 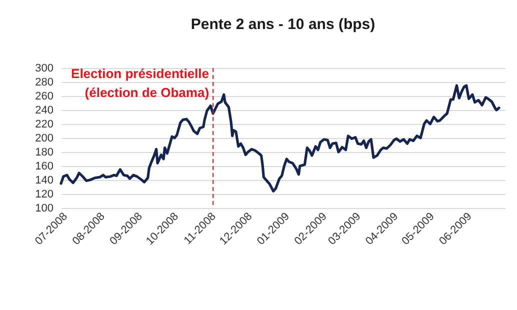 I want to click on y-tick-label: 280, so click(x=44, y=82).